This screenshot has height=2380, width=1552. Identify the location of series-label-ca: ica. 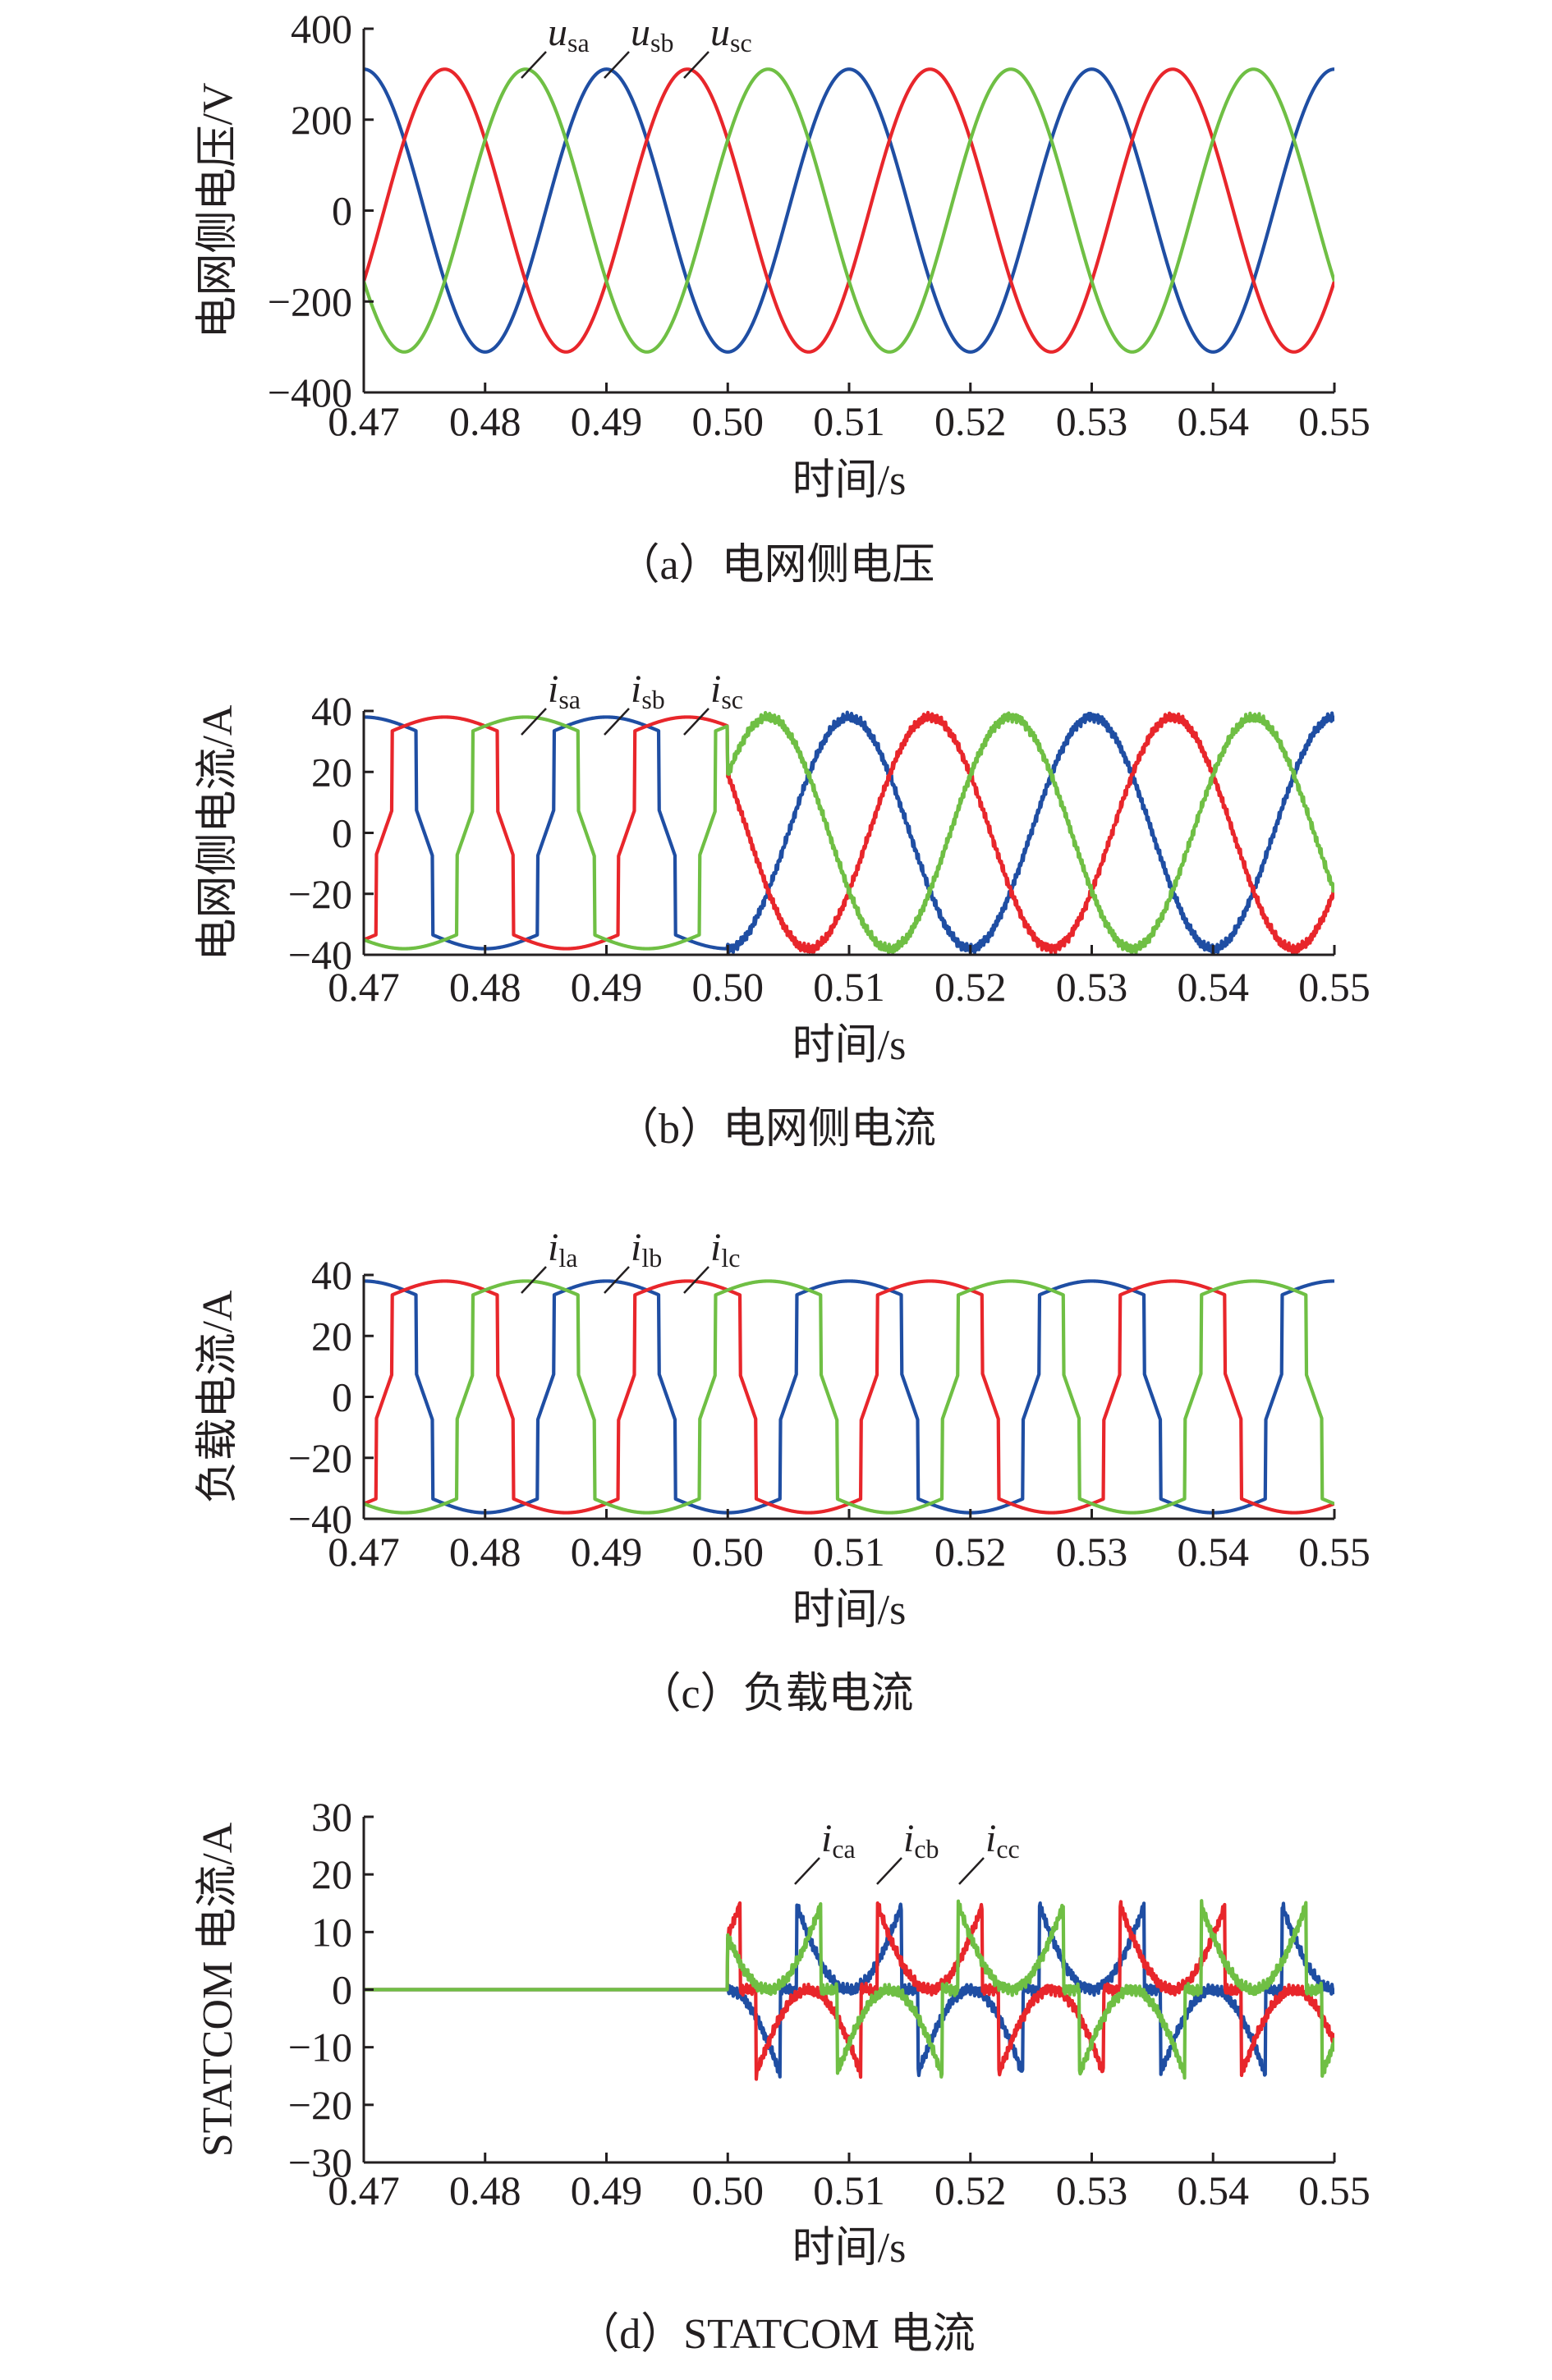
(838, 1840).